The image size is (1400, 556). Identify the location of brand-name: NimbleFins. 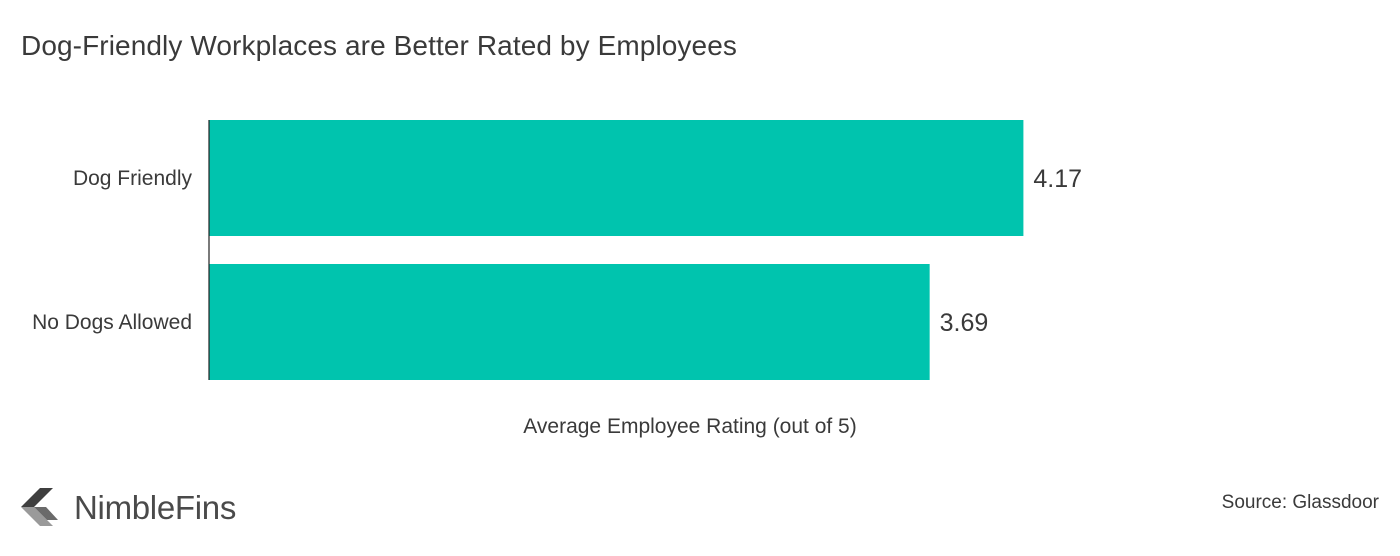
(155, 507).